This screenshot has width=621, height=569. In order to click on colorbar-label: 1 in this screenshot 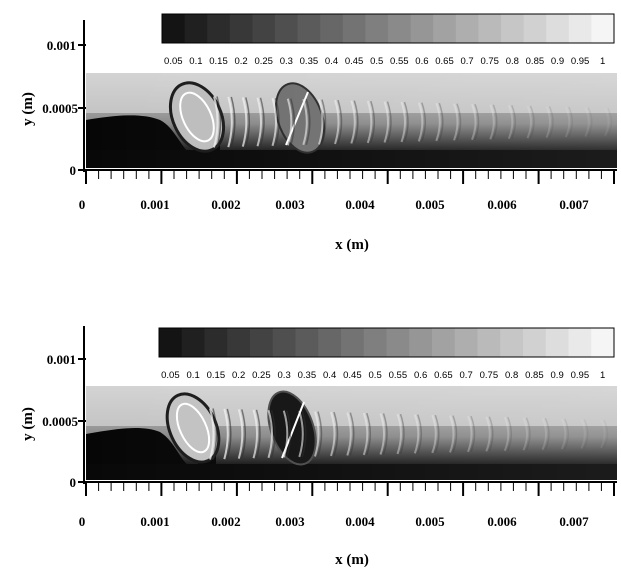, I will do `click(602, 61)`.